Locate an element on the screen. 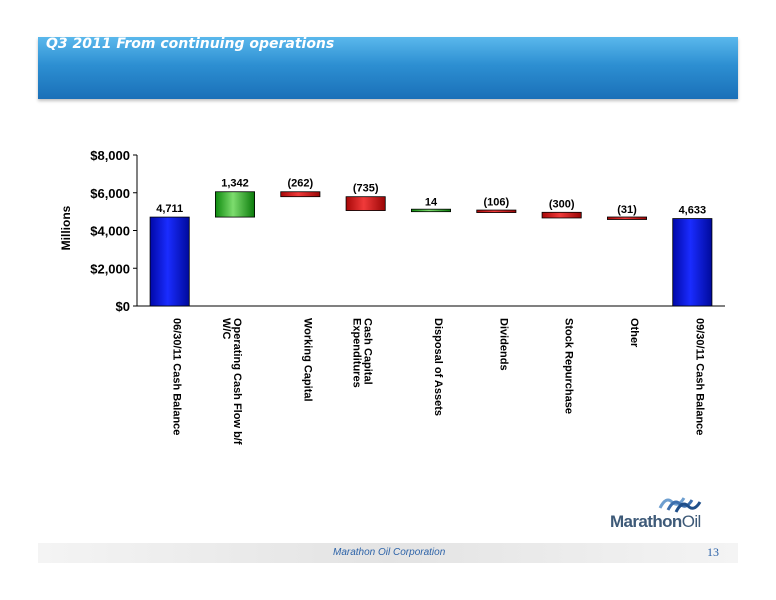 This screenshot has width=776, height=600. logo-wordmark: MarathonOil is located at coordinates (655, 522).